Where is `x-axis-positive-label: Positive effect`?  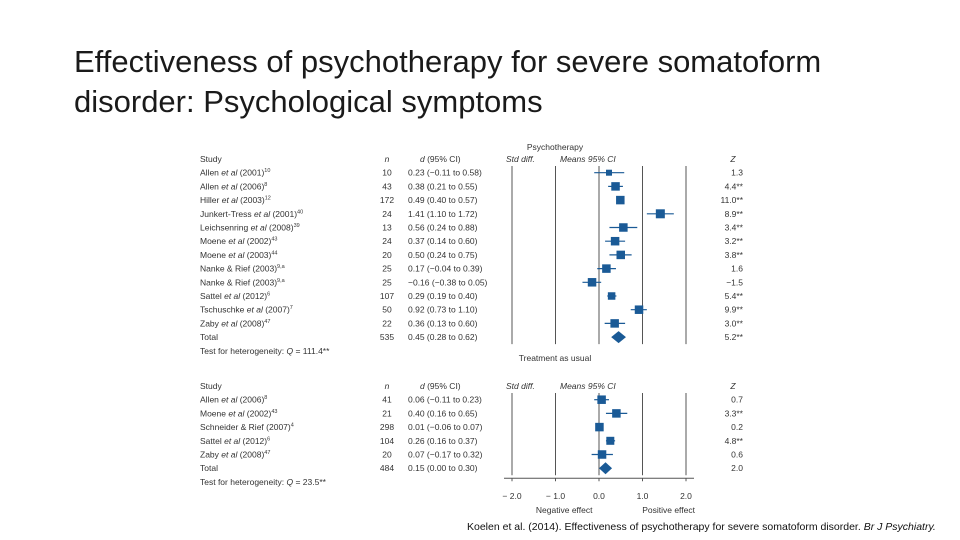 x-axis-positive-label: Positive effect is located at coordinates (668, 510).